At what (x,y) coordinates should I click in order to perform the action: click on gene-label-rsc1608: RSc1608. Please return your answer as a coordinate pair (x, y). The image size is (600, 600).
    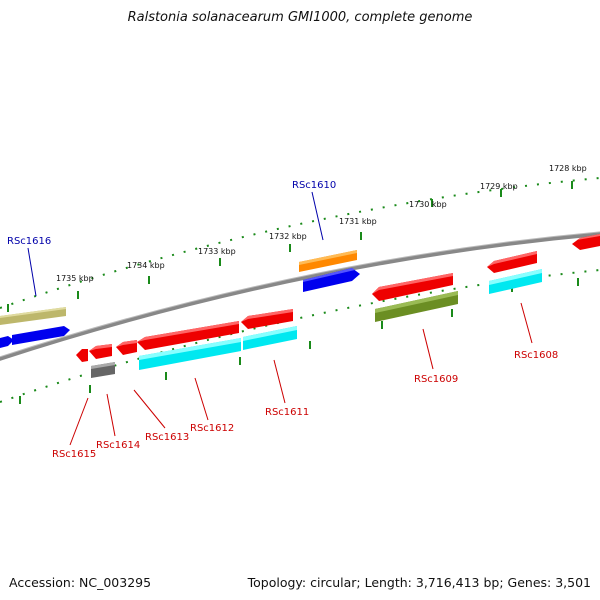
    Looking at the image, I should click on (536, 355).